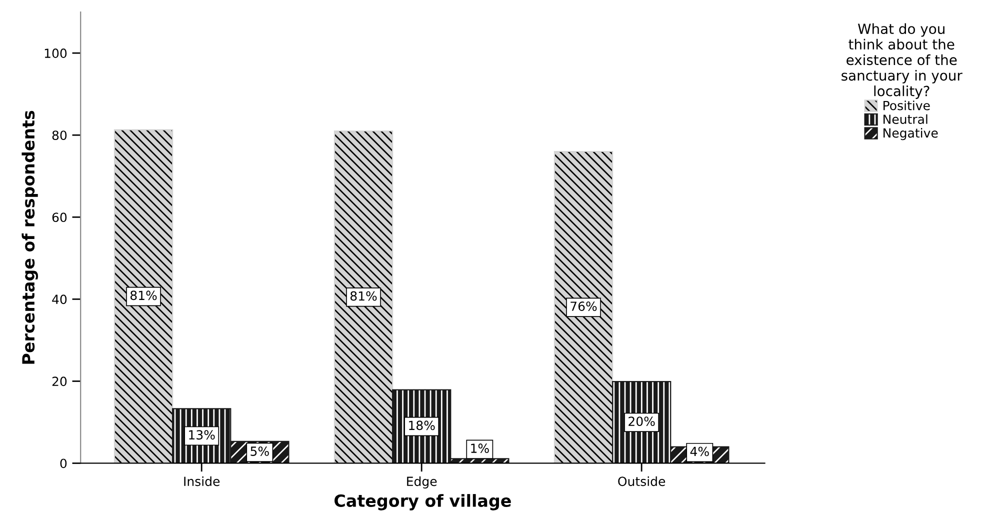  Describe the element at coordinates (906, 119) in the screenshot. I see `legend-label: Neutral` at that location.